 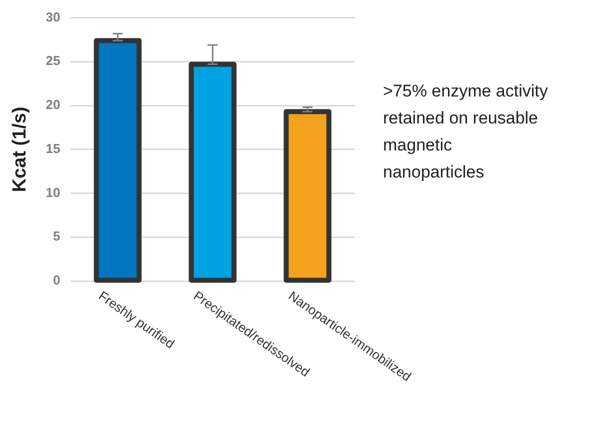 I want to click on y-tick-label: 15, so click(x=53, y=148).